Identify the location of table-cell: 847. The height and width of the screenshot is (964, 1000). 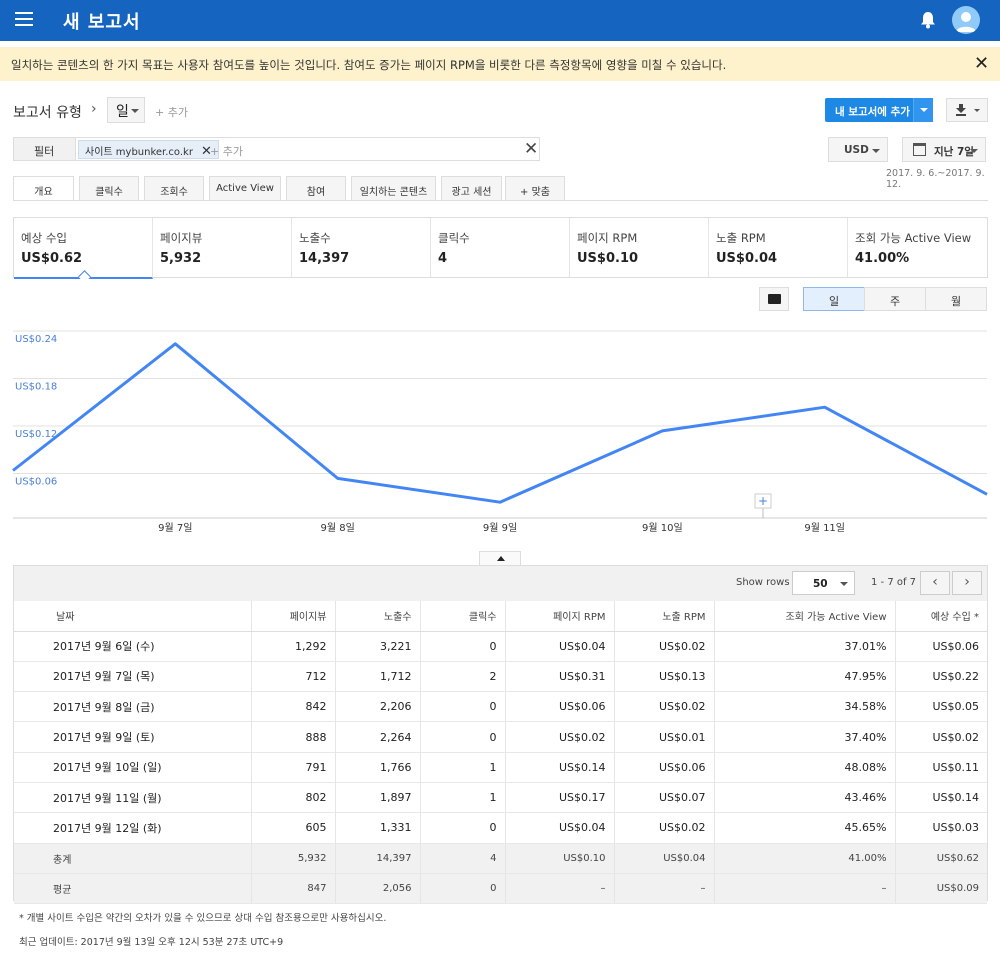
(293, 889).